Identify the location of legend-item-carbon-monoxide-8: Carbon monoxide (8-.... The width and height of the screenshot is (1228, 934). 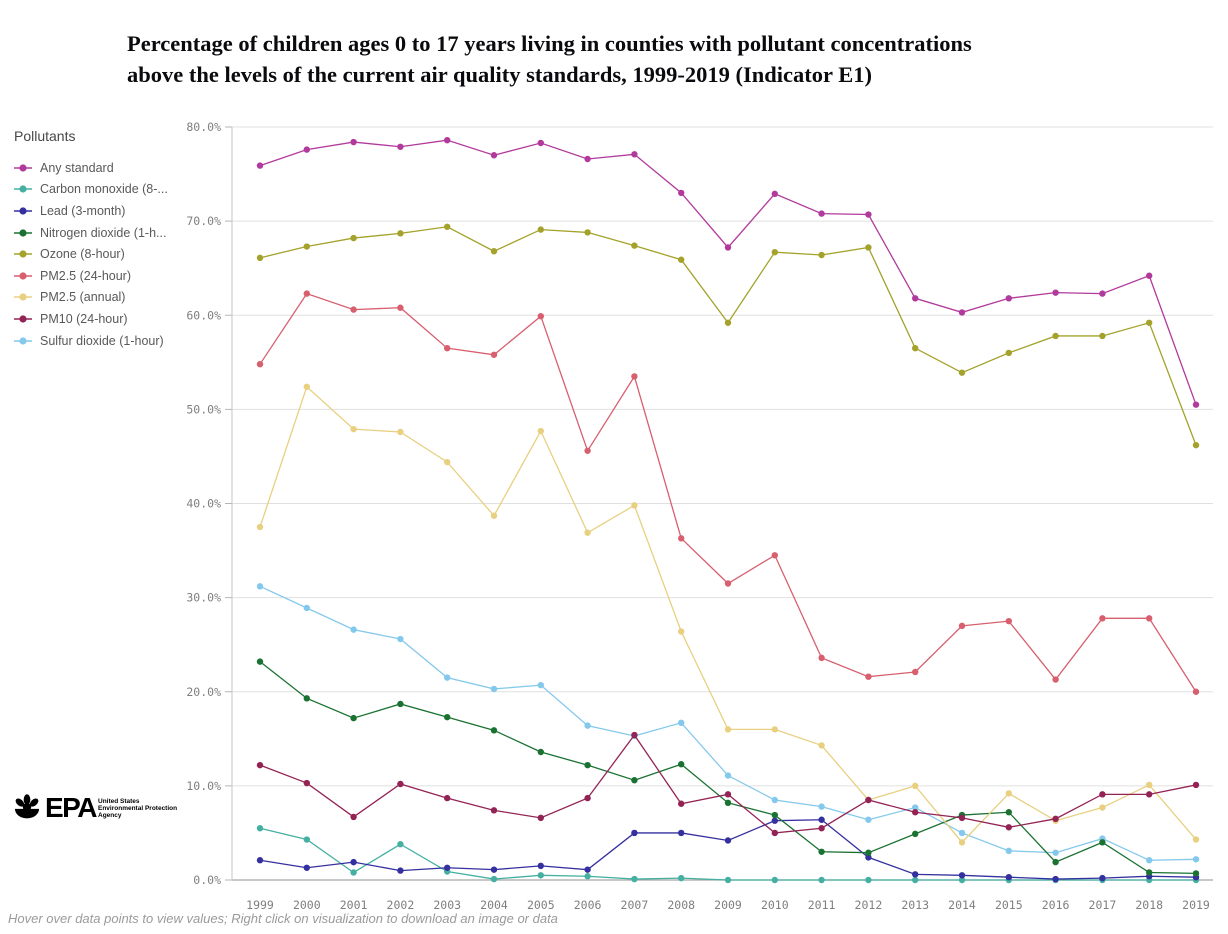
(114, 190).